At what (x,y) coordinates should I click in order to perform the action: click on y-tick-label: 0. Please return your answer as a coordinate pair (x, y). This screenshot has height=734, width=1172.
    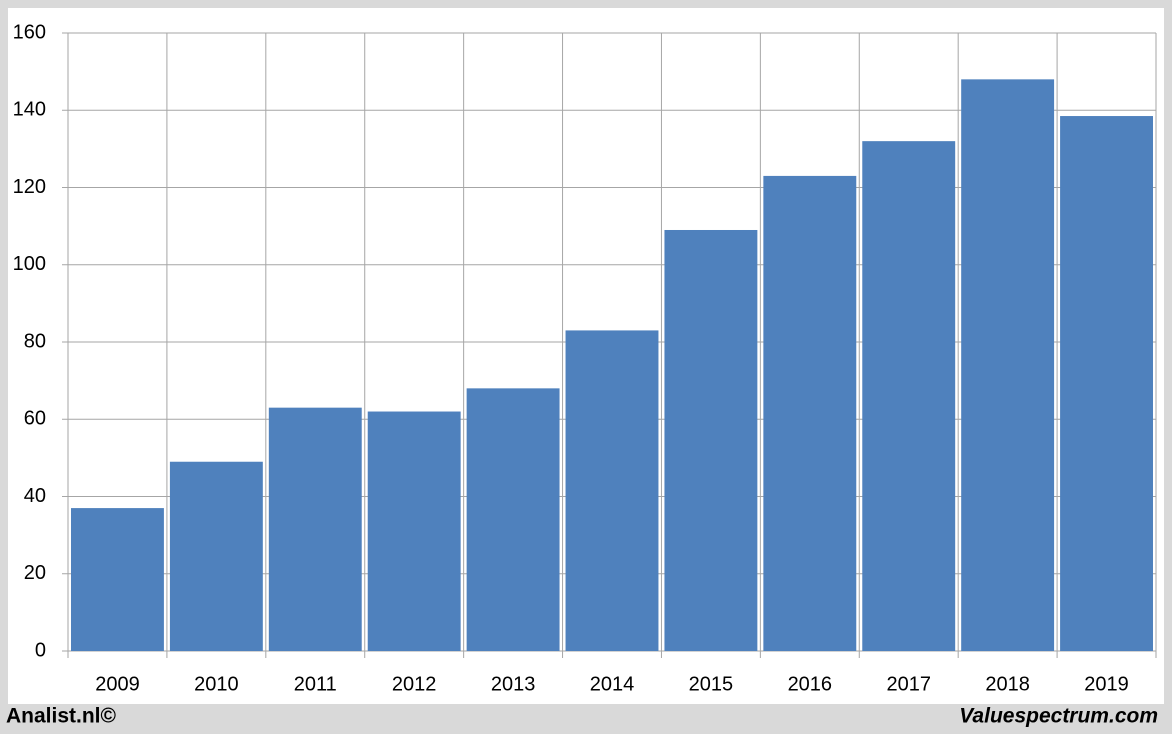
    Looking at the image, I should click on (40, 650).